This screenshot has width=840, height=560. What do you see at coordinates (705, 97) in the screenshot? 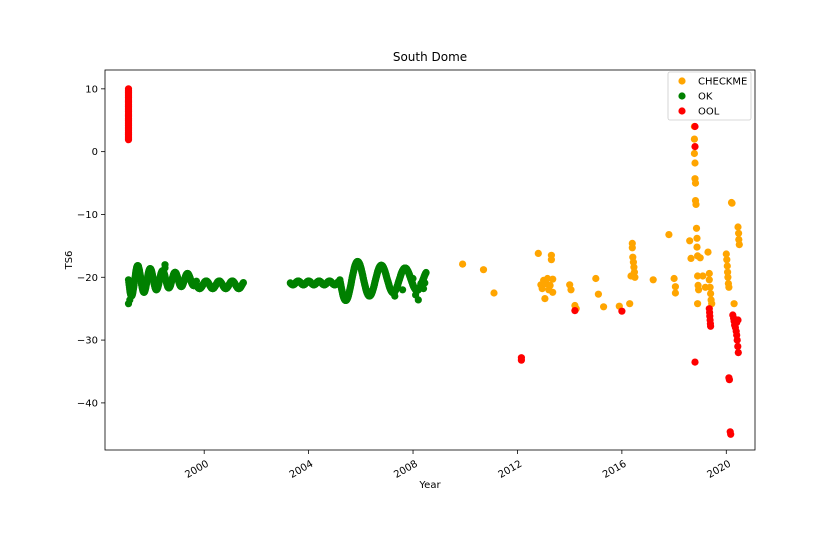
I see `legend-entry: OK` at bounding box center [705, 97].